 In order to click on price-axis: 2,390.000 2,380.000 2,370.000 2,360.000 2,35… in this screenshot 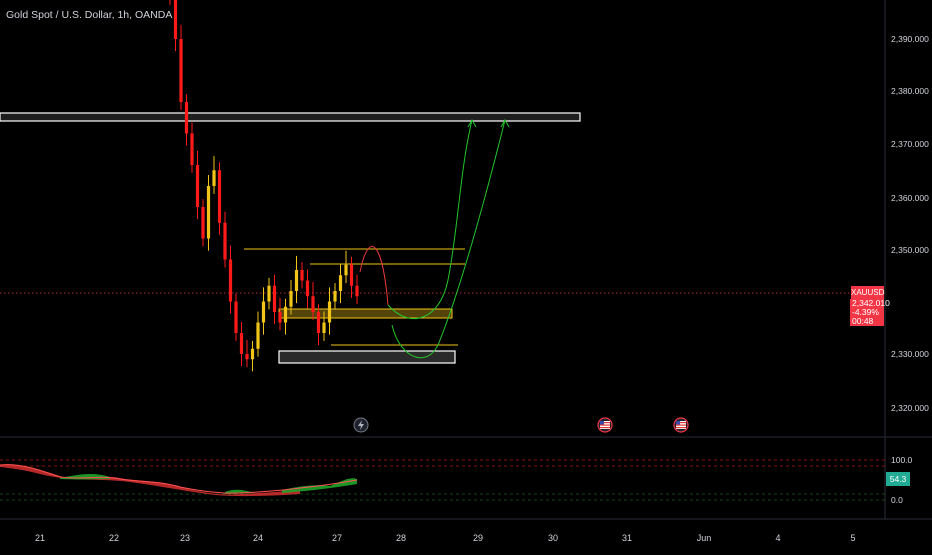, I will do `click(910, 223)`.